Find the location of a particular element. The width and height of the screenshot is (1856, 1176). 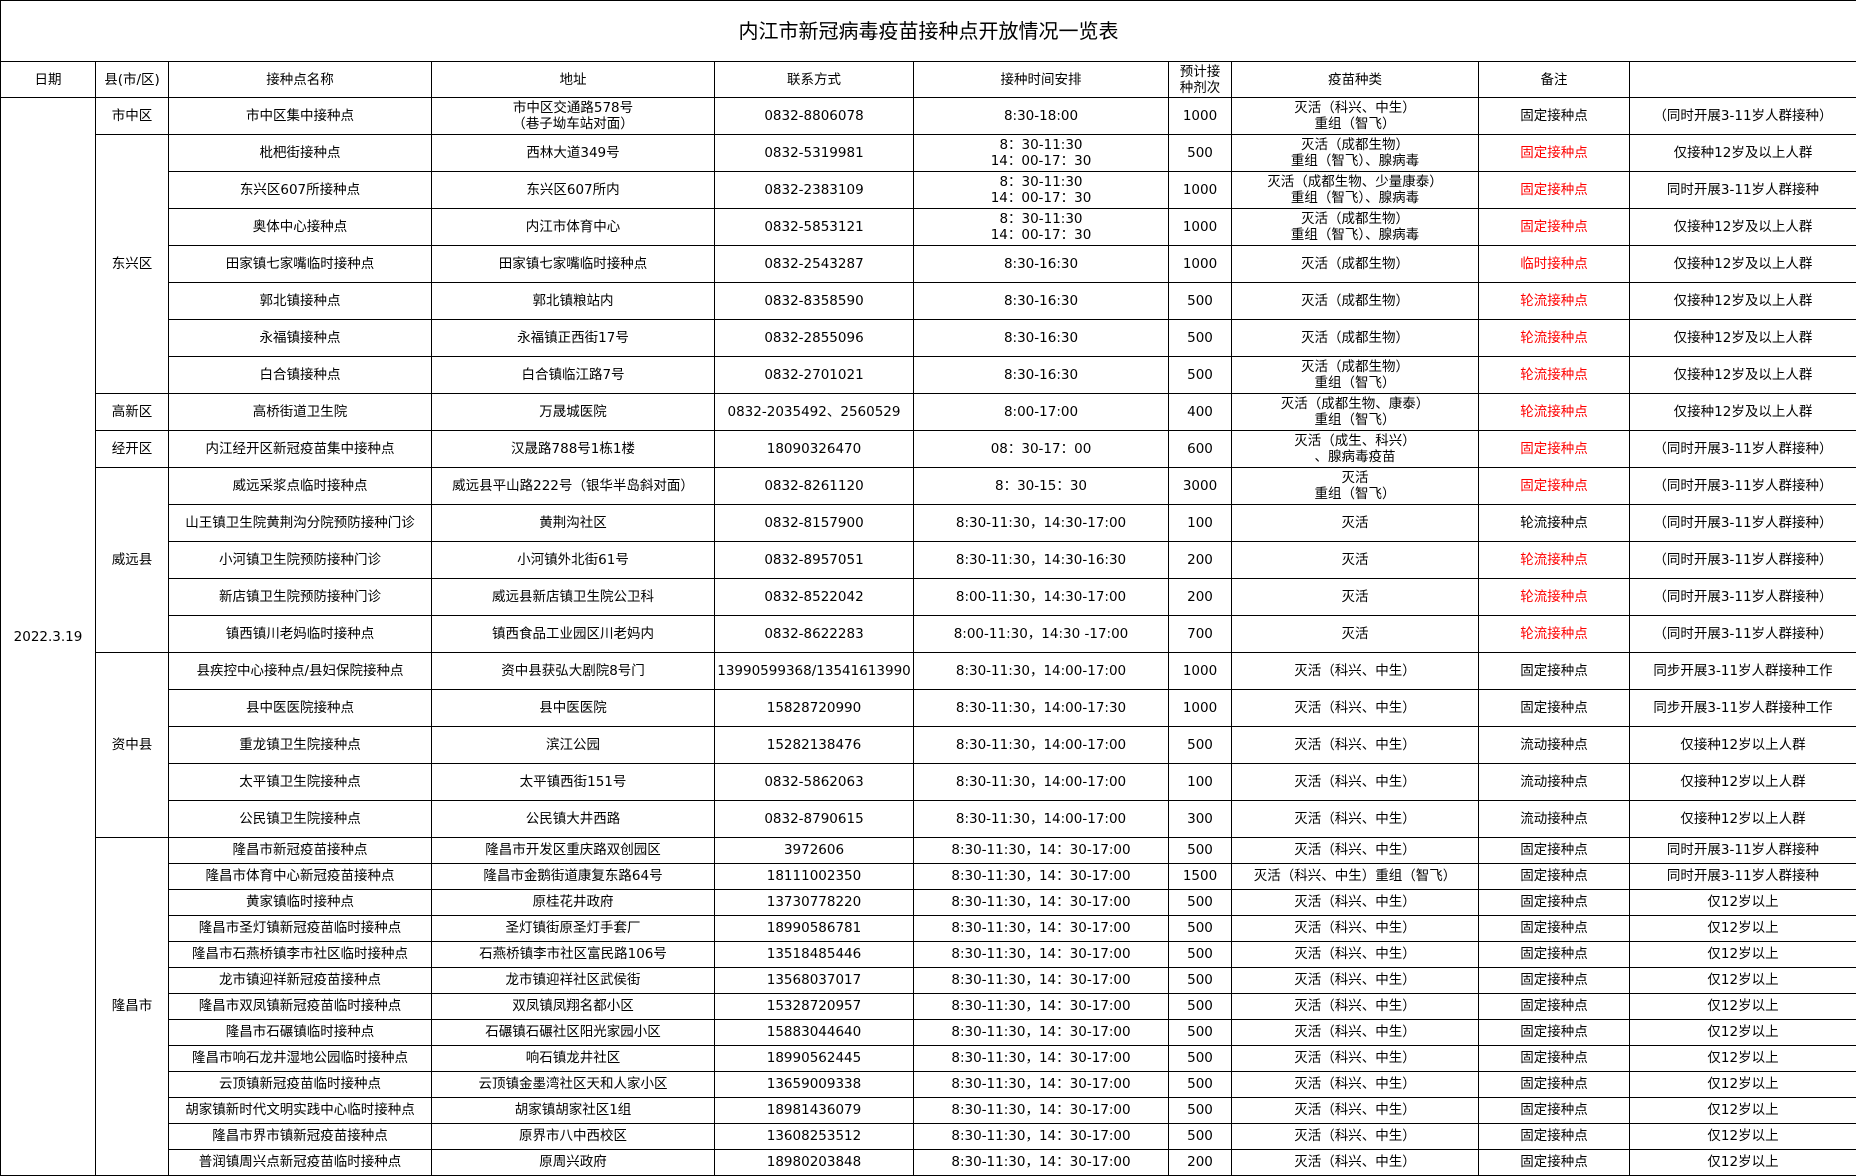

note-cell: 仅接种12岁及以上人群 is located at coordinates (1743, 375).